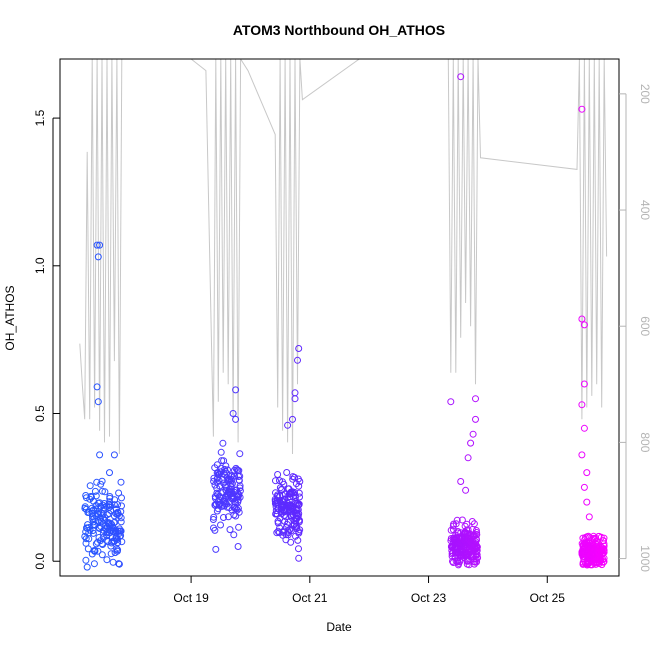  Describe the element at coordinates (40, 117) in the screenshot. I see `y-tick-label: 1.5` at that location.